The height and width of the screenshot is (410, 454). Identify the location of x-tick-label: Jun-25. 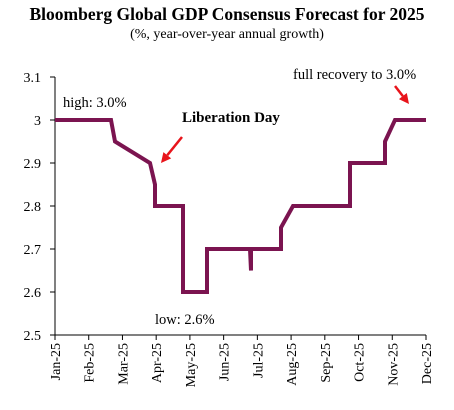
(225, 362).